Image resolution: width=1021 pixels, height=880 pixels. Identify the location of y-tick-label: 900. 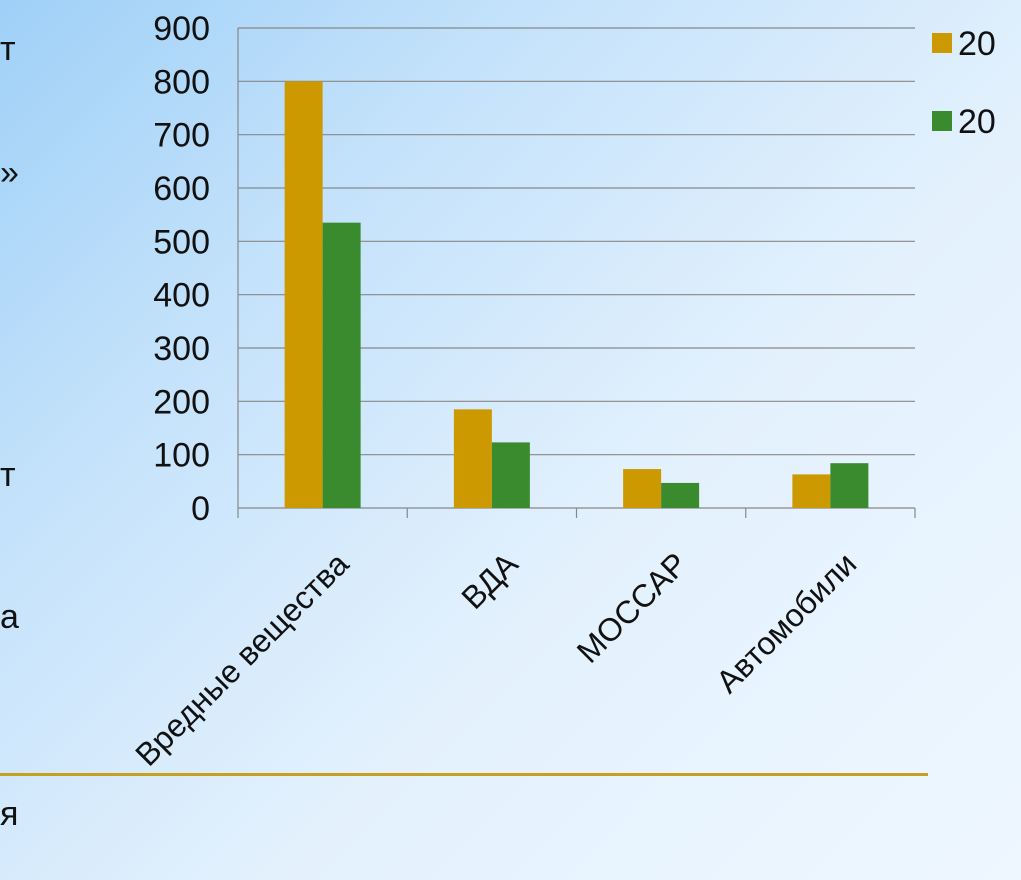
(181, 29).